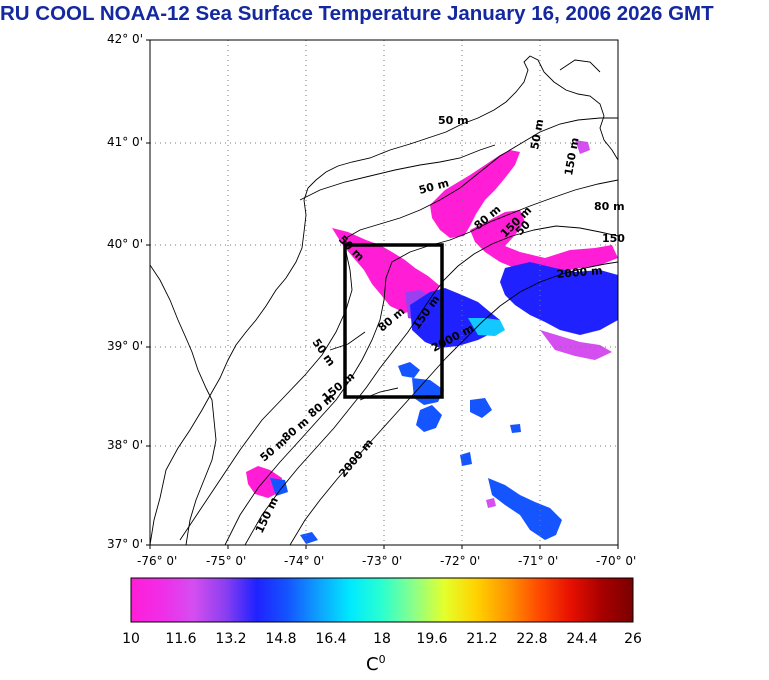  I want to click on unit-letter: C, so click(372, 664).